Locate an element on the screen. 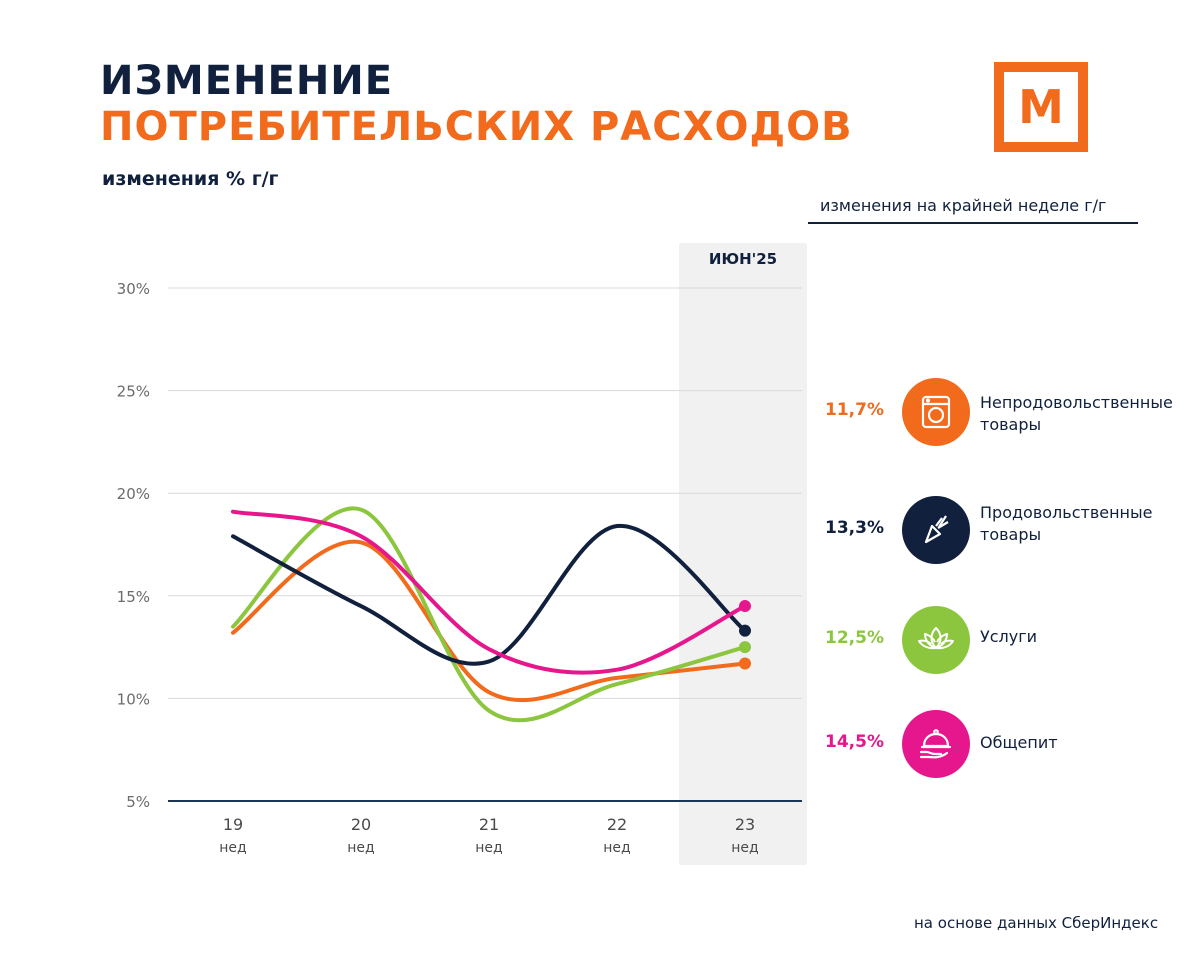  legend-item-food: 13,3% Продовольственные товары is located at coordinates (1000, 531).